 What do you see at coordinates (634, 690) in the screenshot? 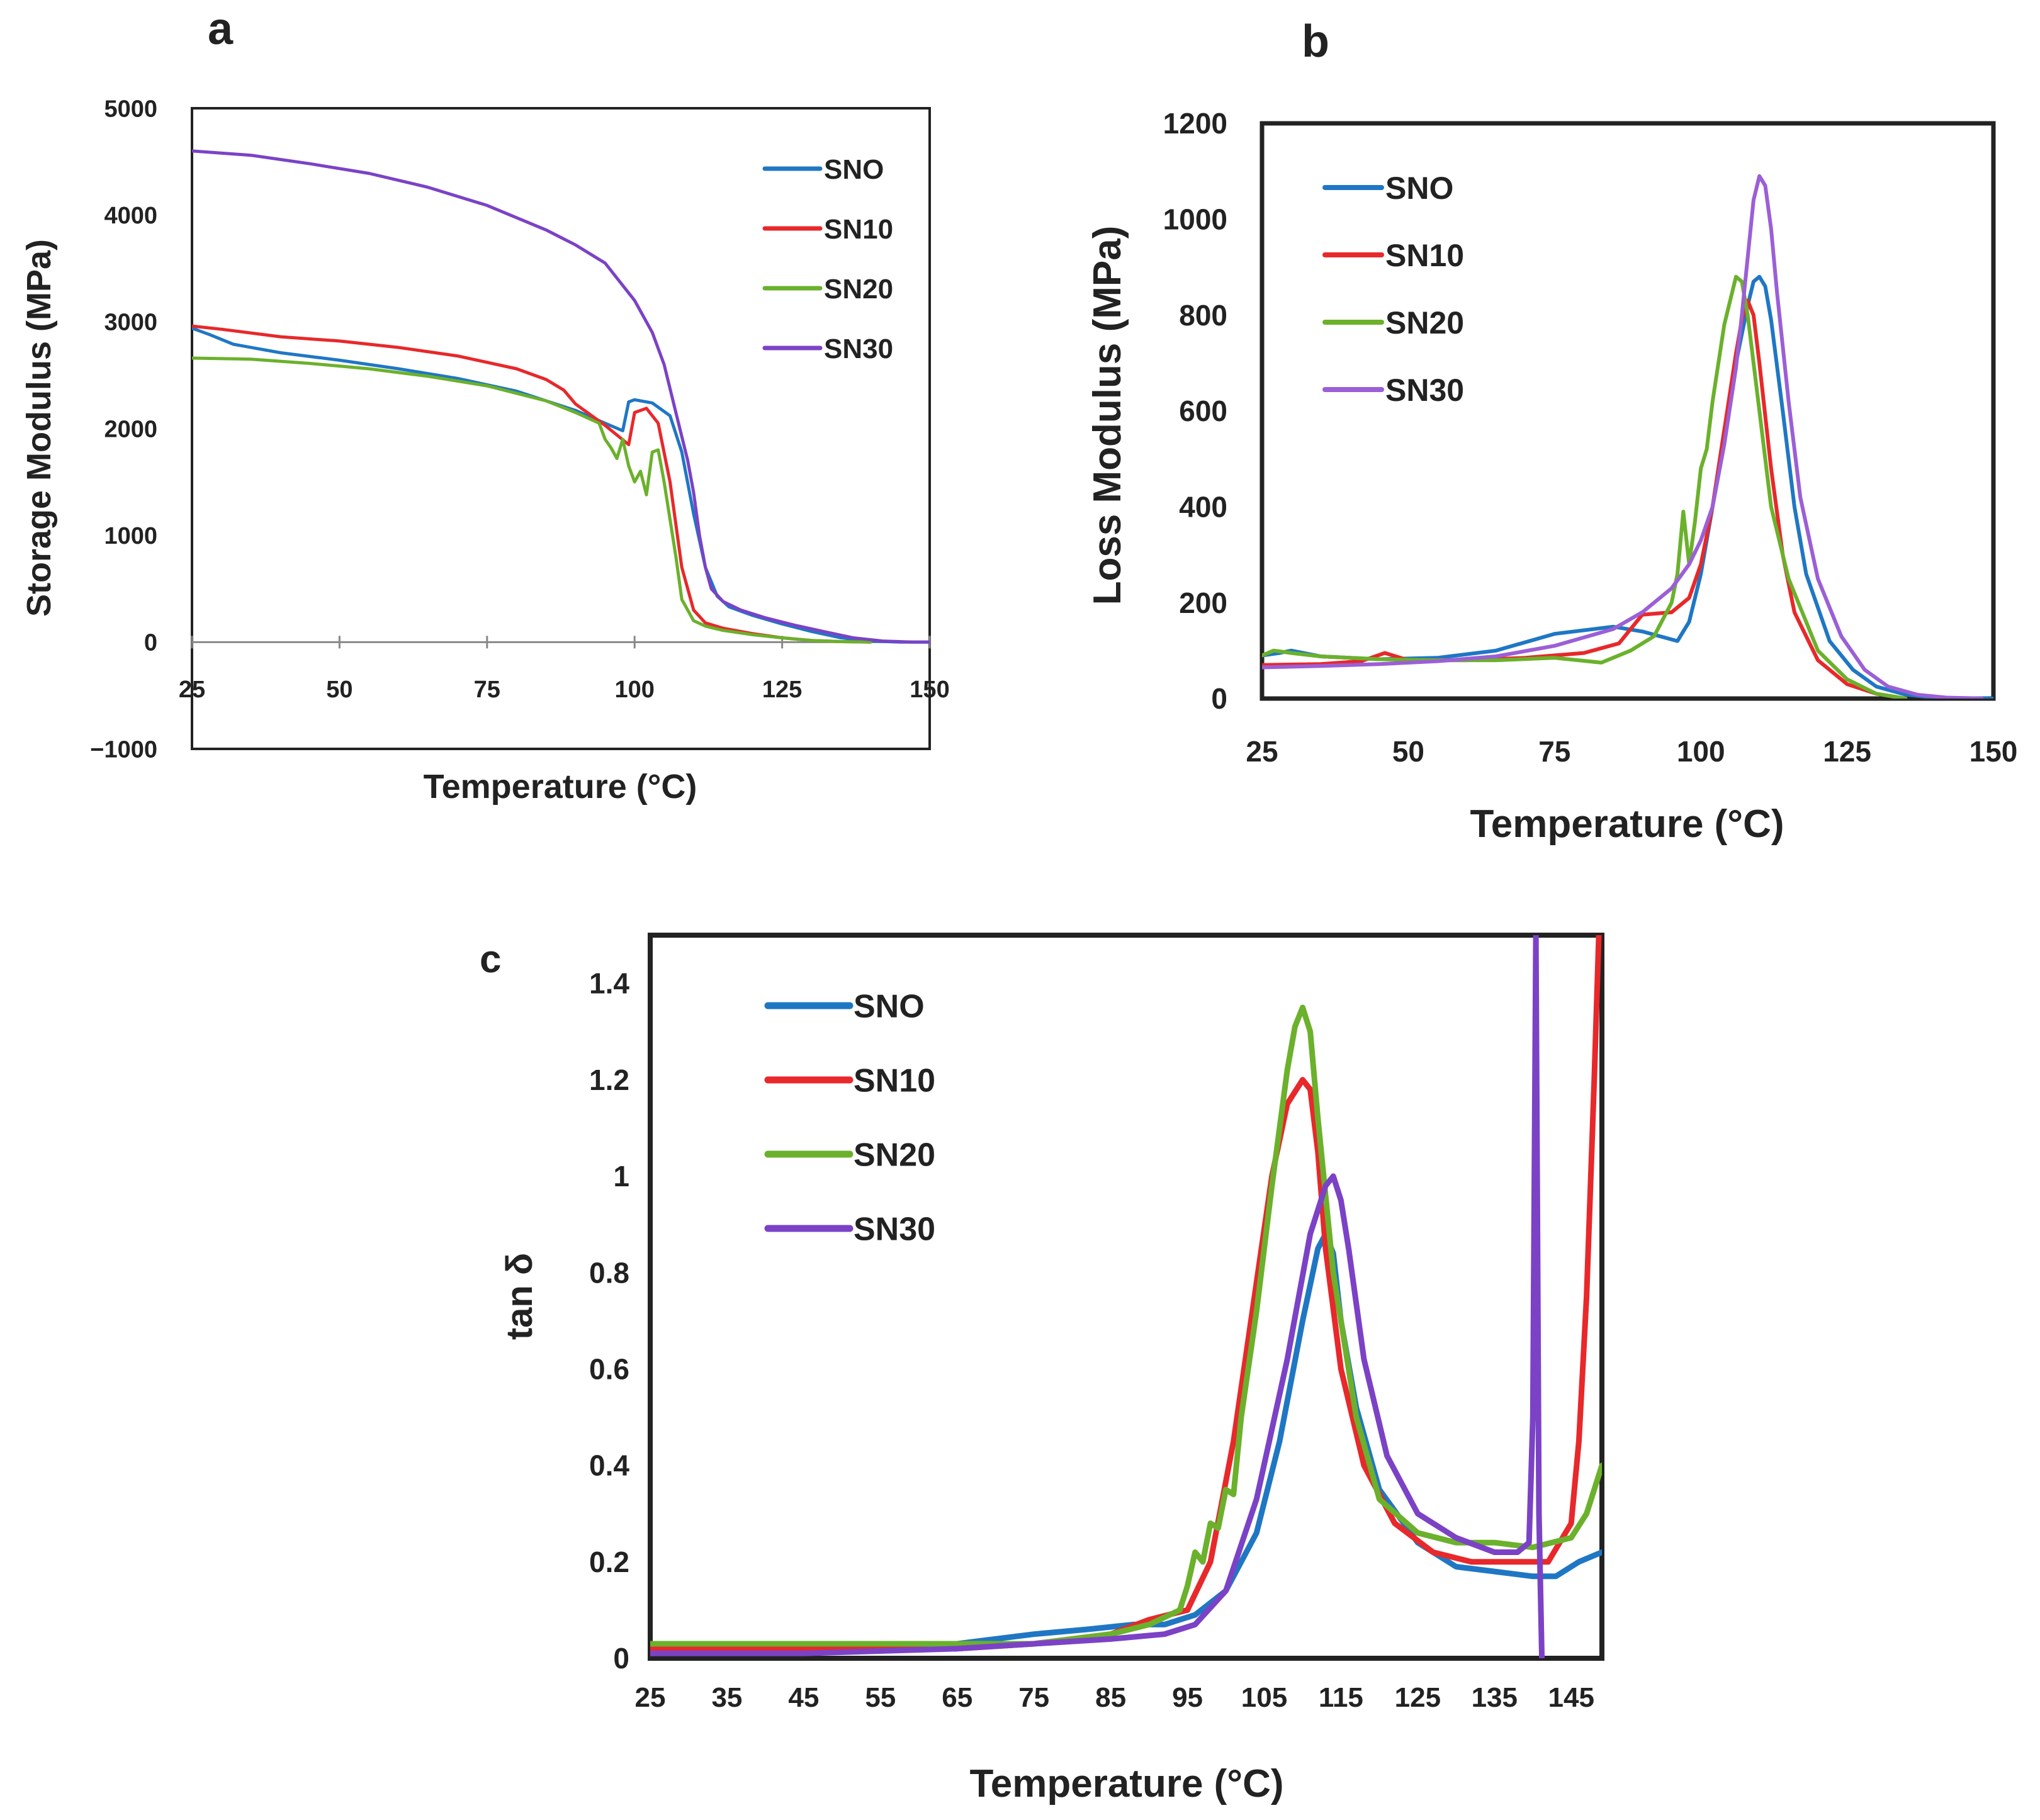
I see `a-x-tick-label: 100` at bounding box center [634, 690].